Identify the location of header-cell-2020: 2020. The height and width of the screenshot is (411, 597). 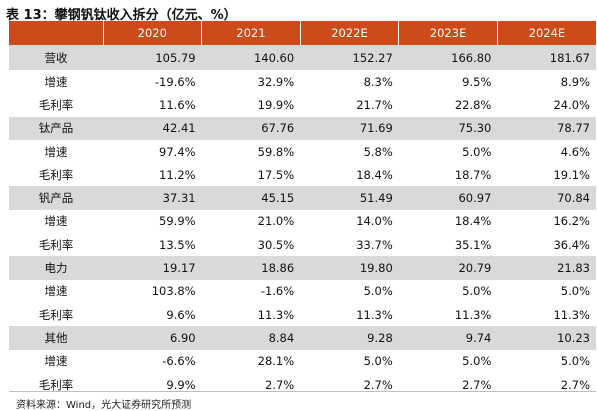
(152, 33).